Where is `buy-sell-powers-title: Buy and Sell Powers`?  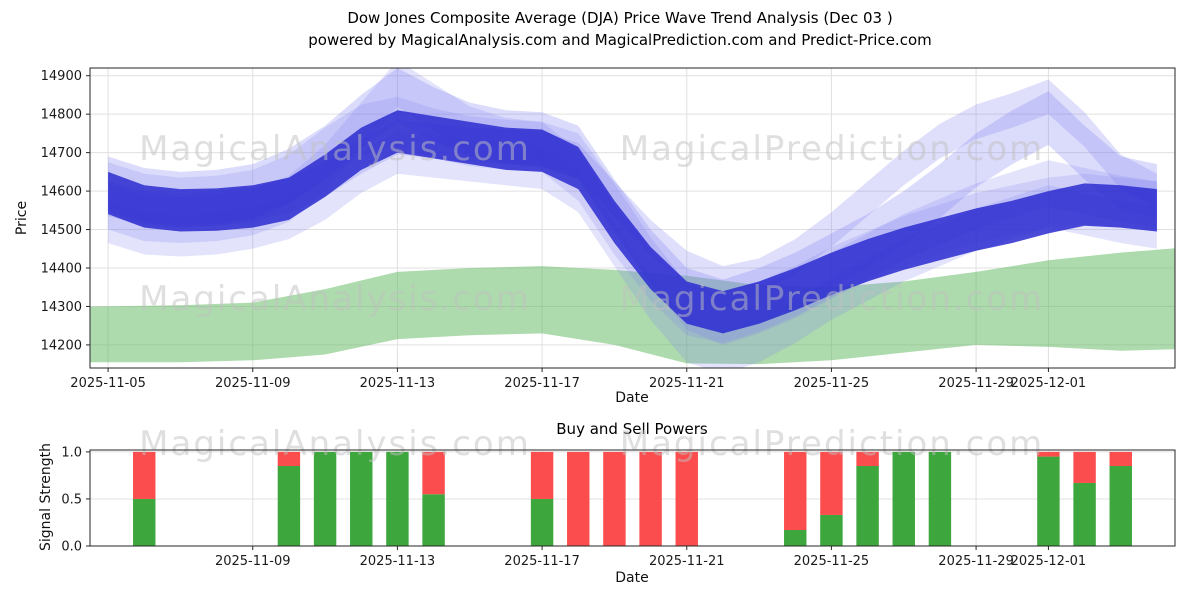 buy-sell-powers-title: Buy and Sell Powers is located at coordinates (632, 429).